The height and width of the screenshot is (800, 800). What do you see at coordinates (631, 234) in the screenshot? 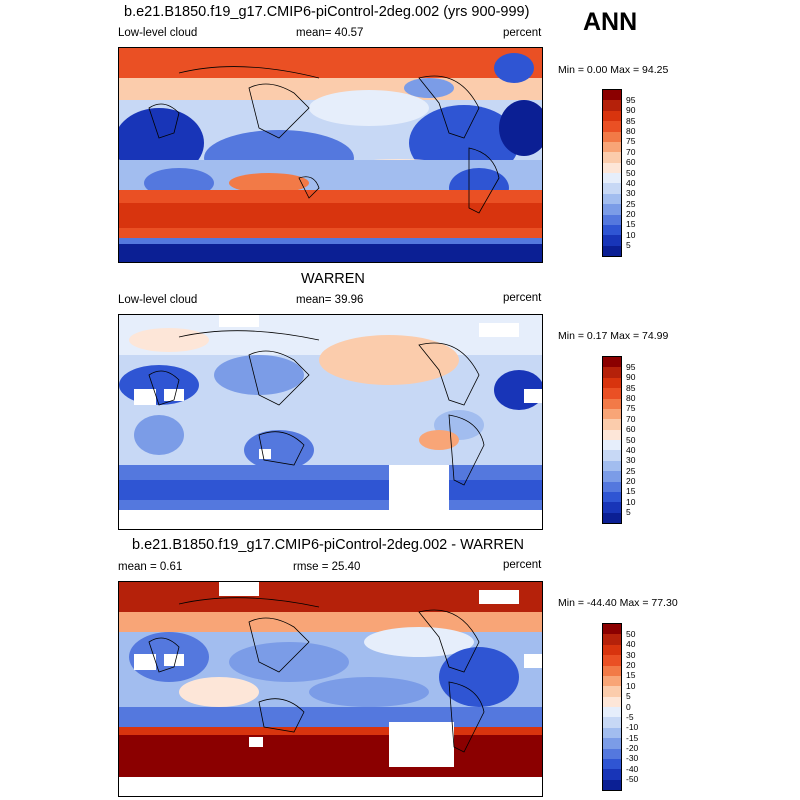
I see `colorbar-1-tick-label: 10` at bounding box center [631, 234].